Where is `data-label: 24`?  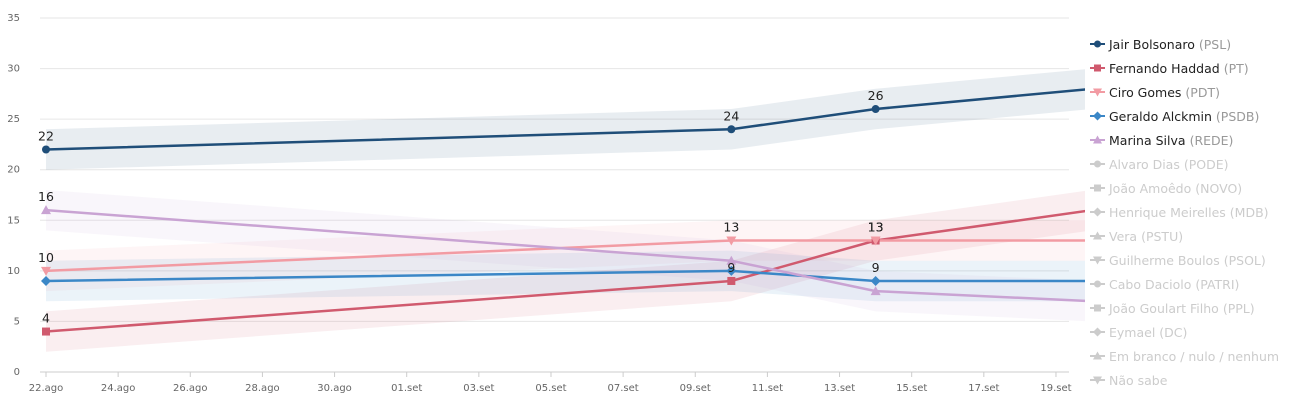 data-label: 24 is located at coordinates (731, 115).